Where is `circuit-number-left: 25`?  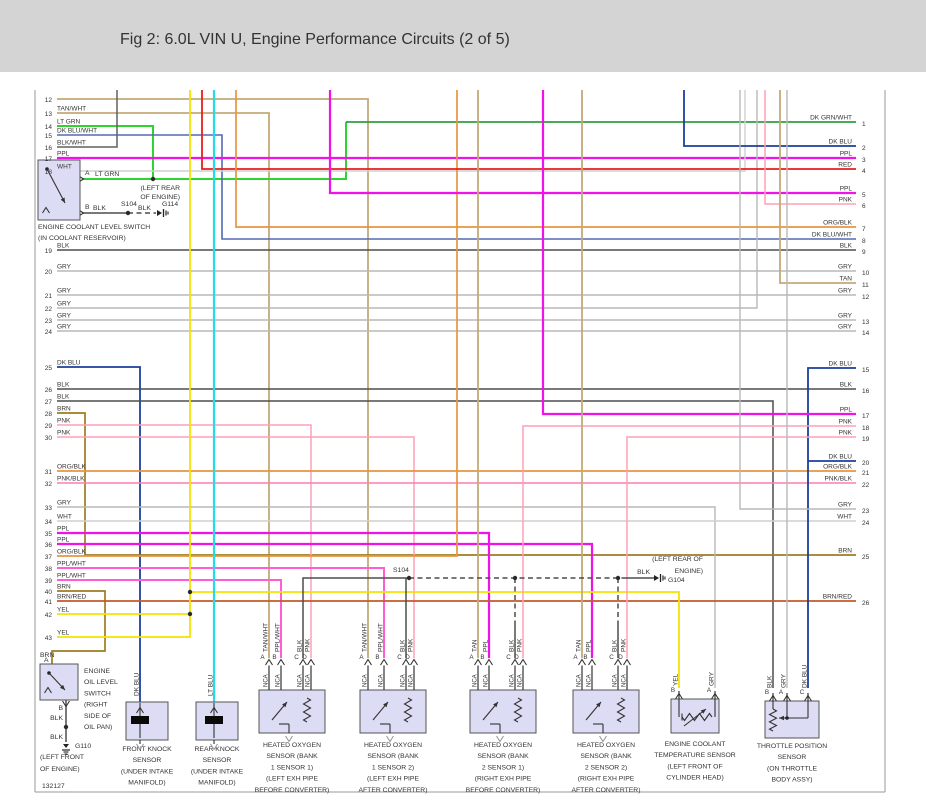
circuit-number-left: 25 is located at coordinates (49, 368).